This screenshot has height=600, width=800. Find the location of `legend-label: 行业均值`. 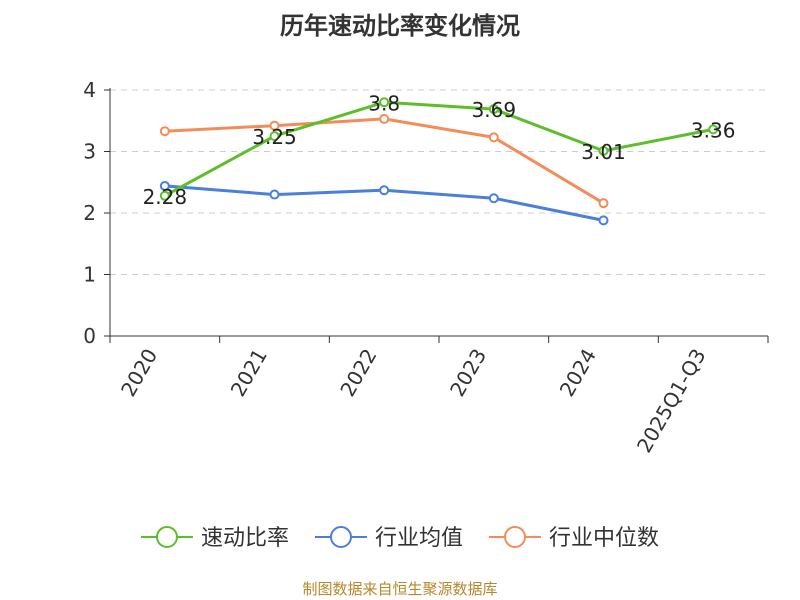

legend-label: 行业均值 is located at coordinates (419, 538).